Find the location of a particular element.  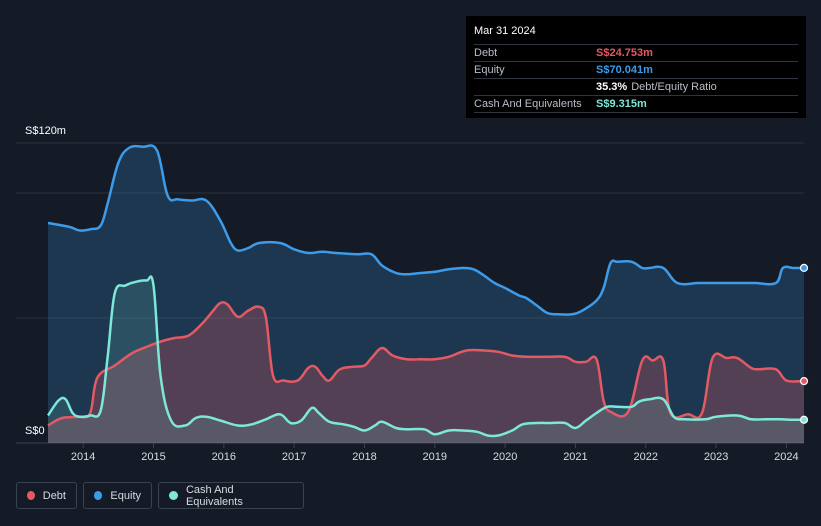

x-tick-label: 2015 is located at coordinates (153, 457).